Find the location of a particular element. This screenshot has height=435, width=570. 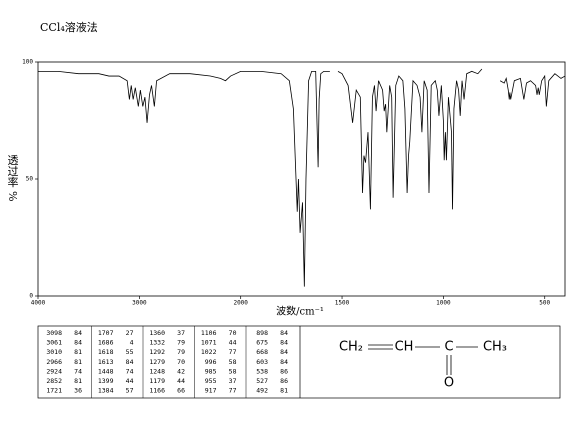

y-tick-label: 100 is located at coordinates (27, 62).